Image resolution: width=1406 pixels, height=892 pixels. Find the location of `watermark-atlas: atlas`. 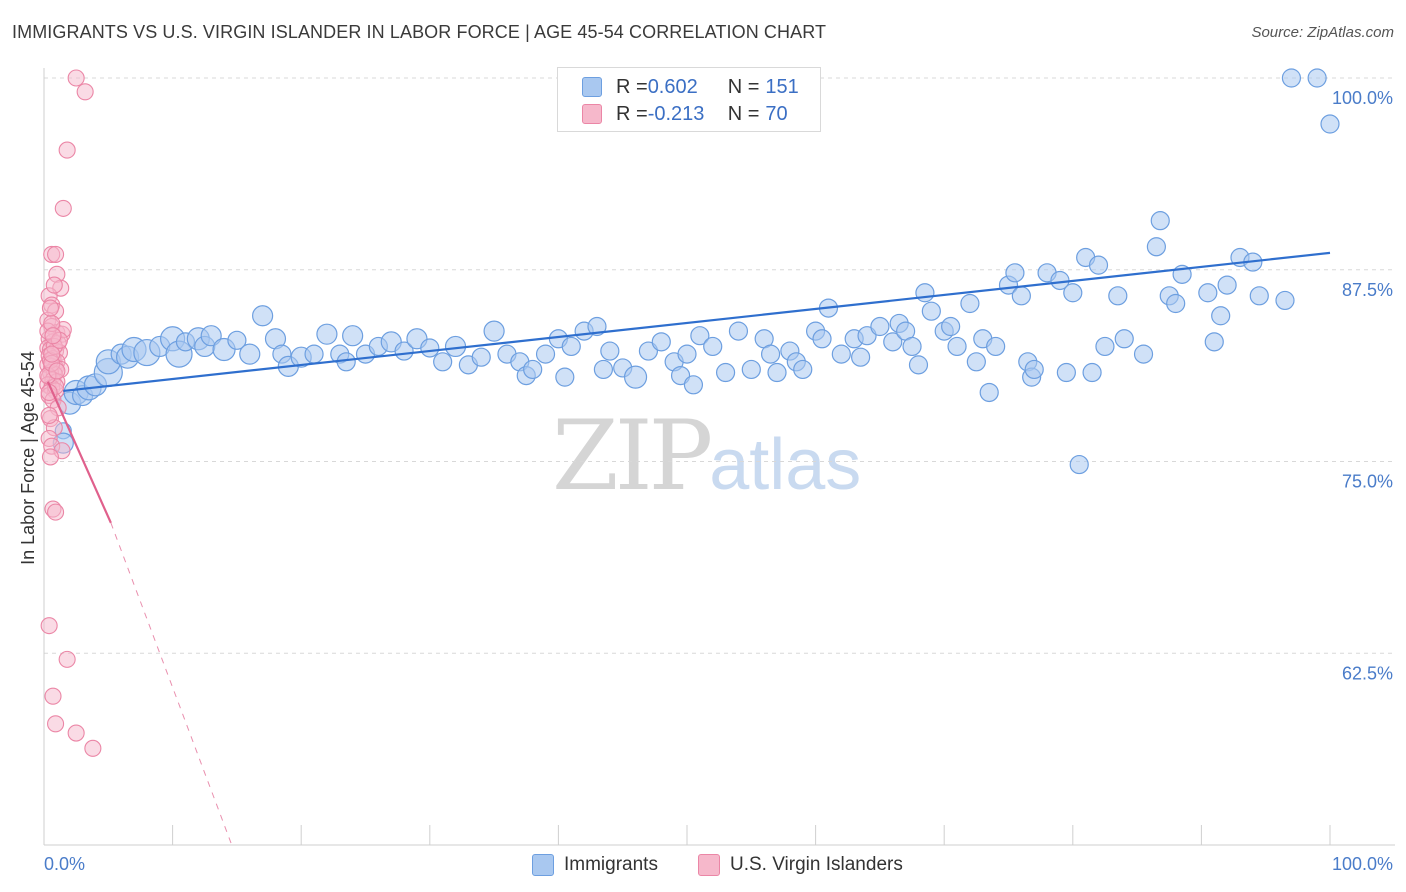

watermark-atlas: atlas is located at coordinates (785, 465).